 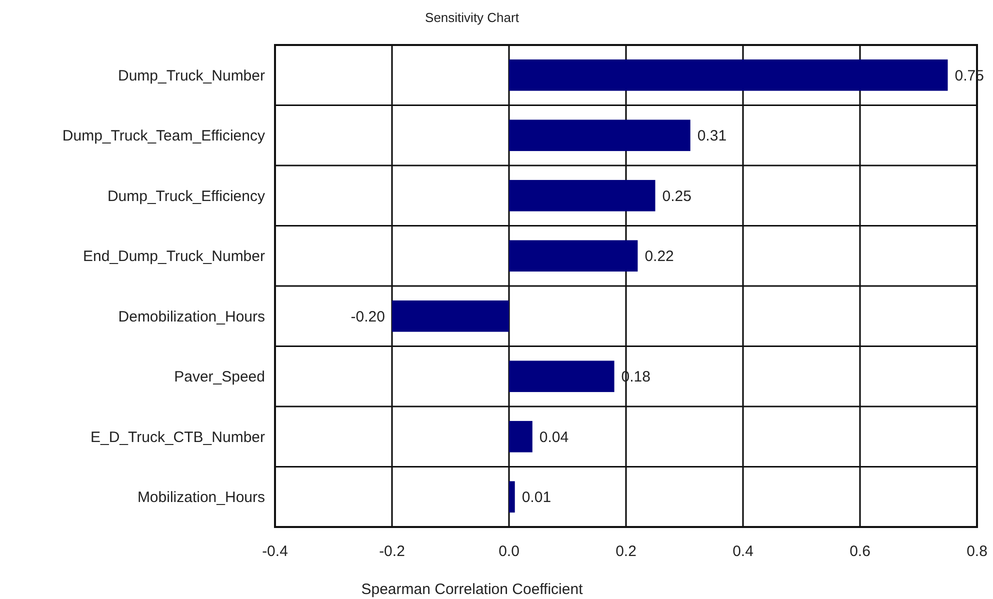 I want to click on x-axis-title: Spearman Correlation Coefficient, so click(x=472, y=589).